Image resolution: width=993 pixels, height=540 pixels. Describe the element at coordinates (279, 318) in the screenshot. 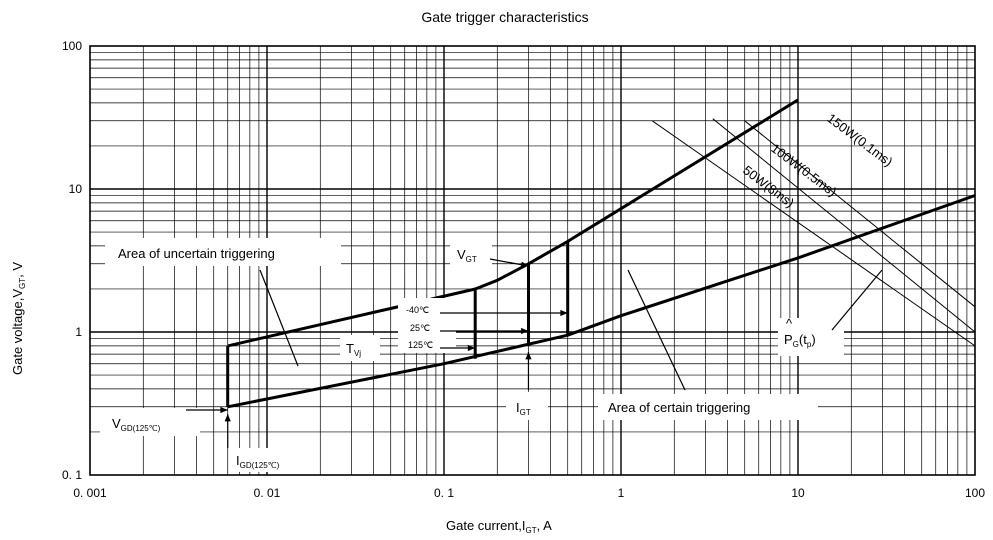

I see `uncertain-leader` at that location.